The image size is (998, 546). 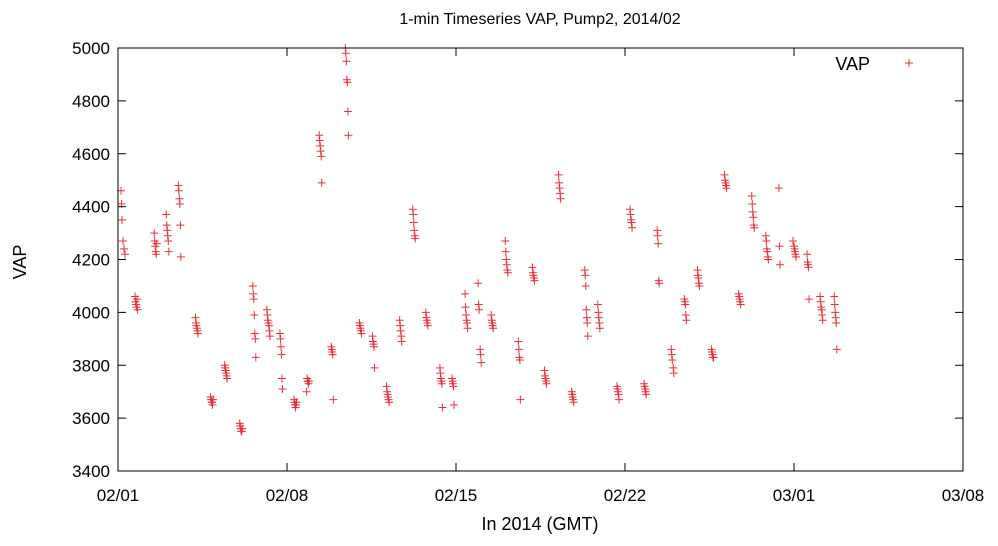 I want to click on legend-label-vap: VAP, so click(x=852, y=64).